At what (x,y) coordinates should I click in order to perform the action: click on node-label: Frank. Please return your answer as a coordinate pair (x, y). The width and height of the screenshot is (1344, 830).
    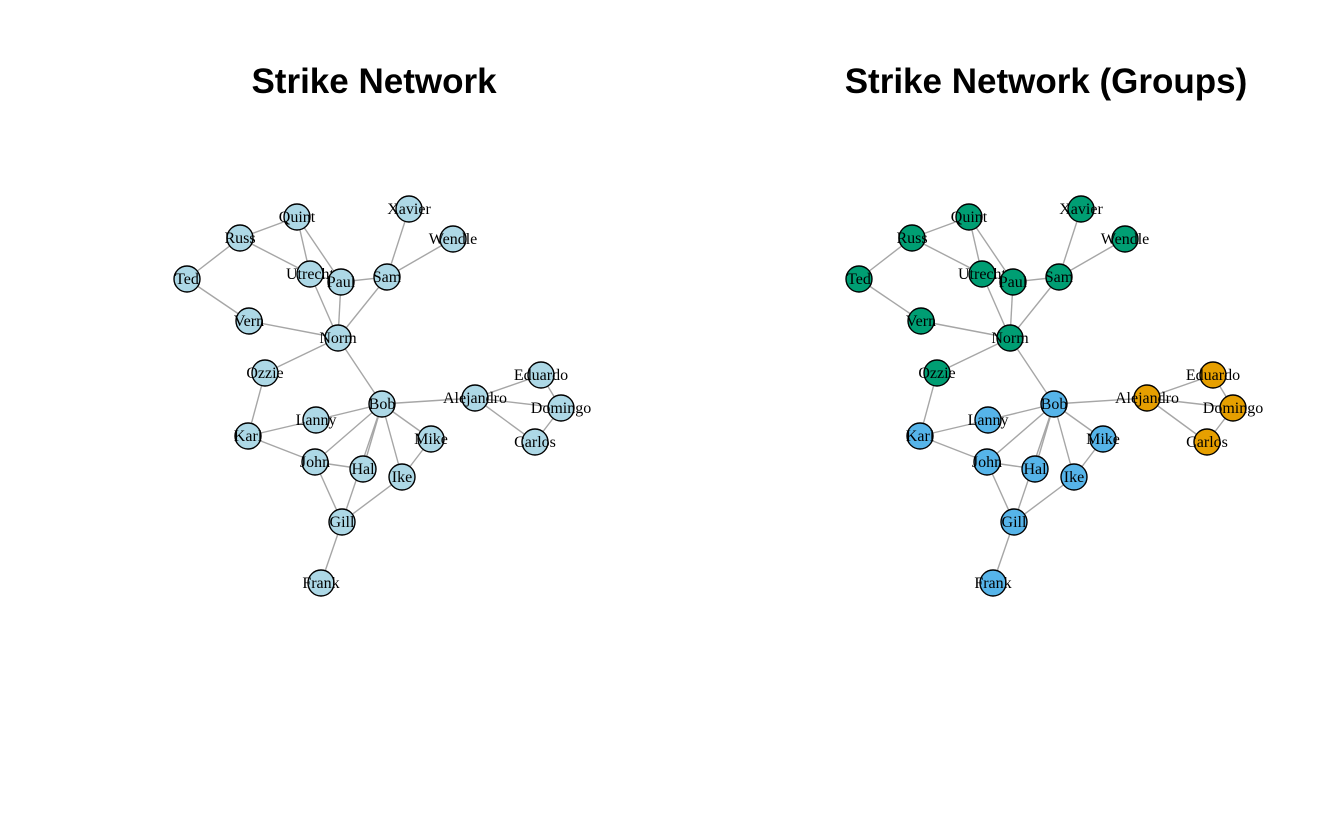
    Looking at the image, I should click on (320, 583).